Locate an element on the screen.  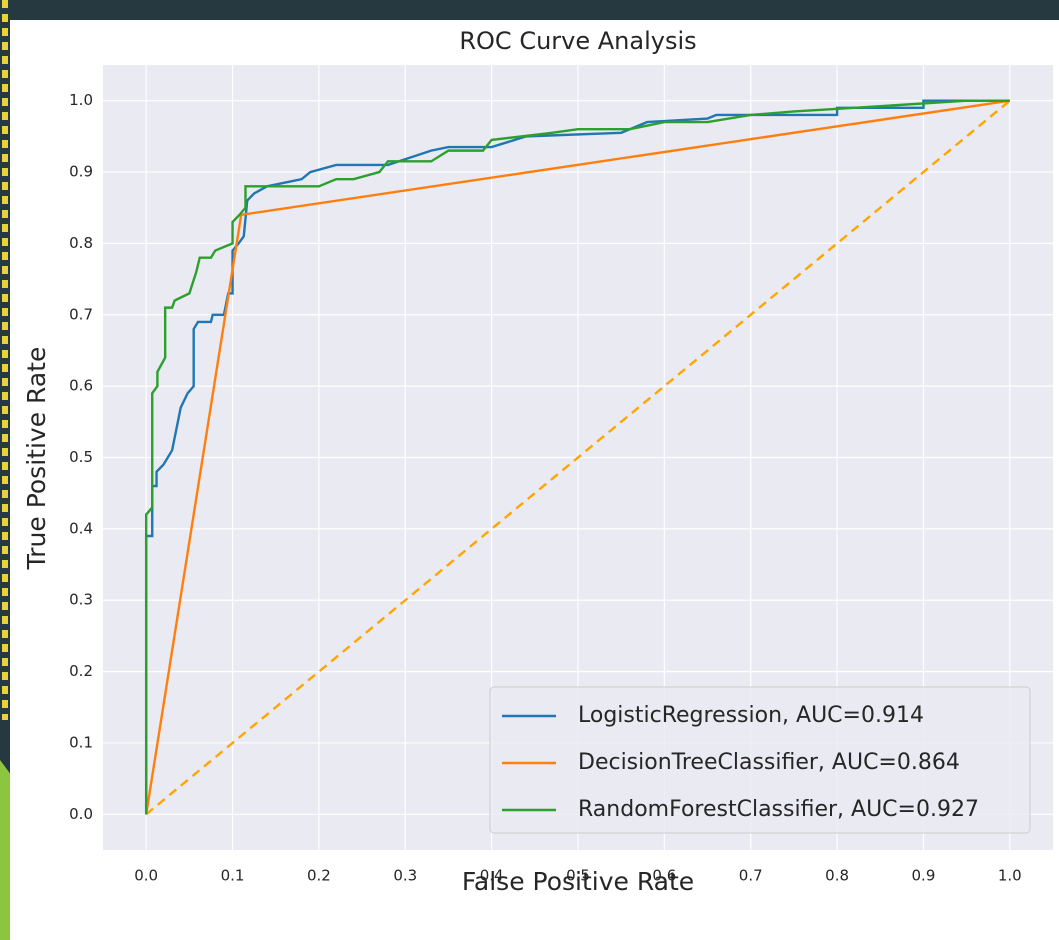
y-tick-label: 1.0 is located at coordinates (81, 100).